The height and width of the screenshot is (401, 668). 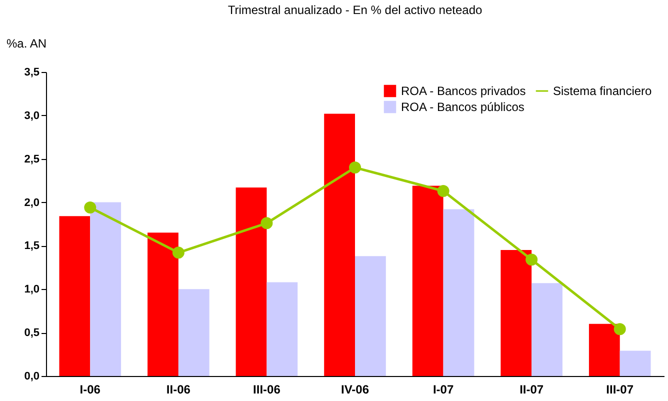 What do you see at coordinates (90, 389) in the screenshot?
I see `x-tick-label: I-06` at bounding box center [90, 389].